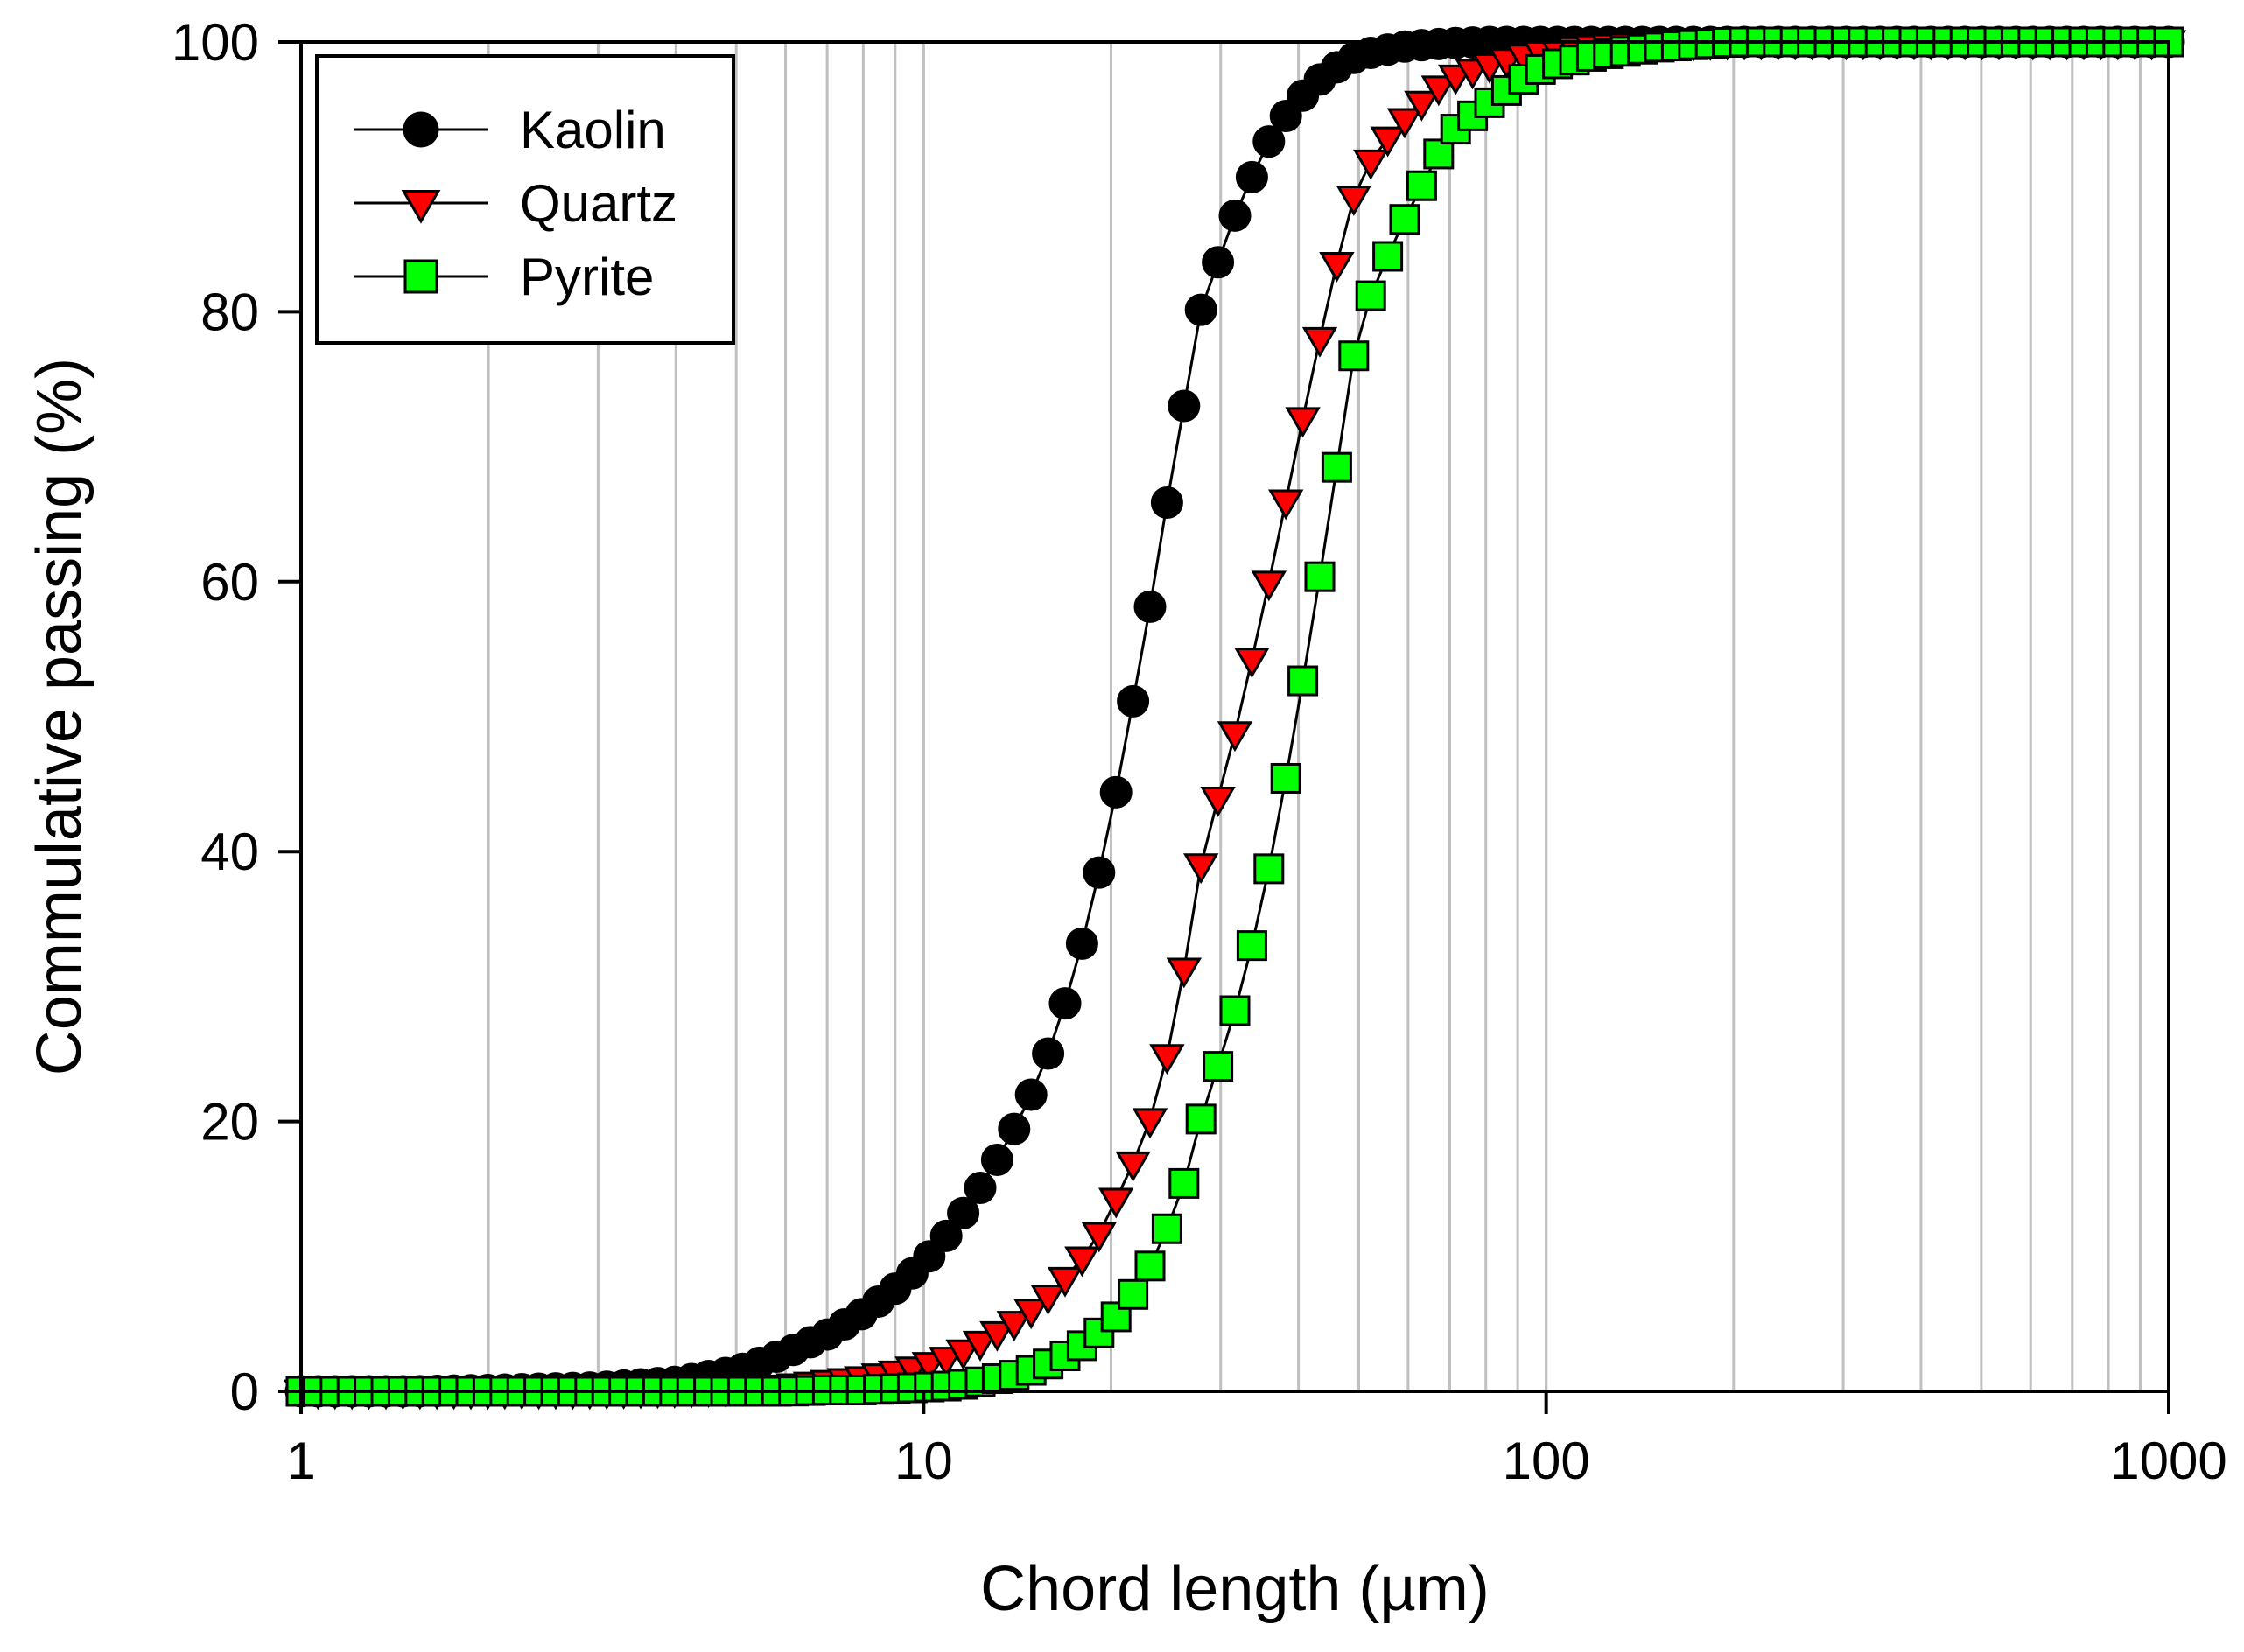  What do you see at coordinates (923, 1461) in the screenshot?
I see `x-tick-label: 10` at bounding box center [923, 1461].